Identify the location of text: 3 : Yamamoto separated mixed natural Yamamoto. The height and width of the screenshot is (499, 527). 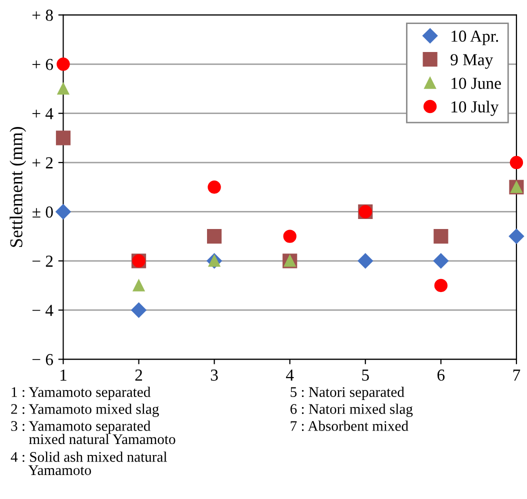
(93, 432).